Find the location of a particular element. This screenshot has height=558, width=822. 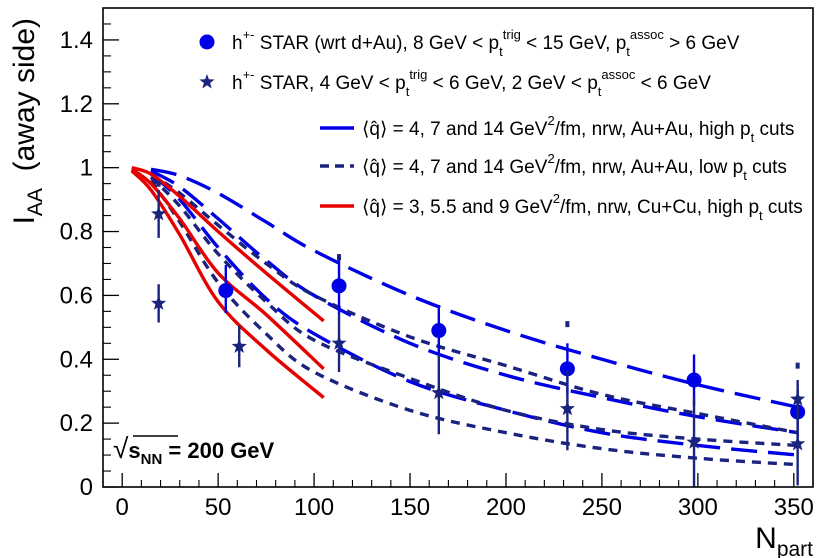

energy-annotation-text: √sNN = 200 GeV is located at coordinates (194, 450).